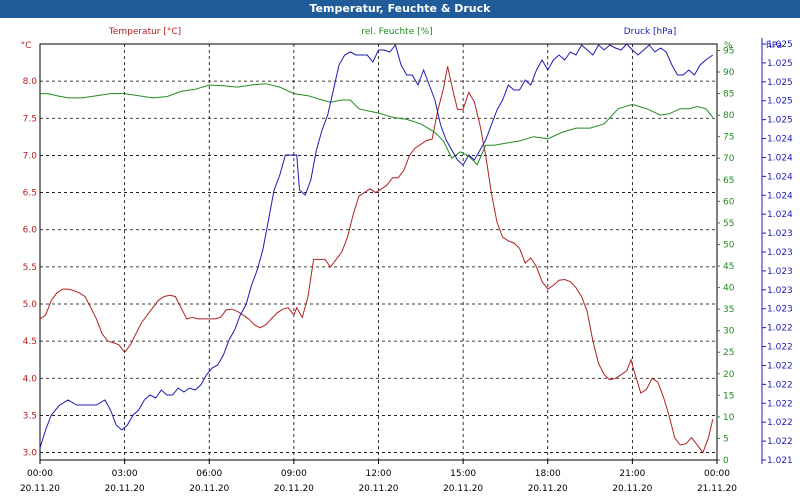 The image size is (800, 500). Describe the element at coordinates (728, 138) in the screenshot. I see `humidity-tick-label: 75` at that location.